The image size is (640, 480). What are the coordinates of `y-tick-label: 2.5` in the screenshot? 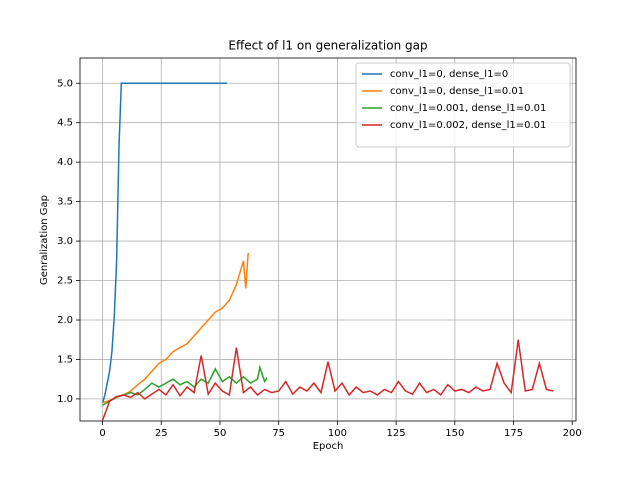 It's located at (65, 281).